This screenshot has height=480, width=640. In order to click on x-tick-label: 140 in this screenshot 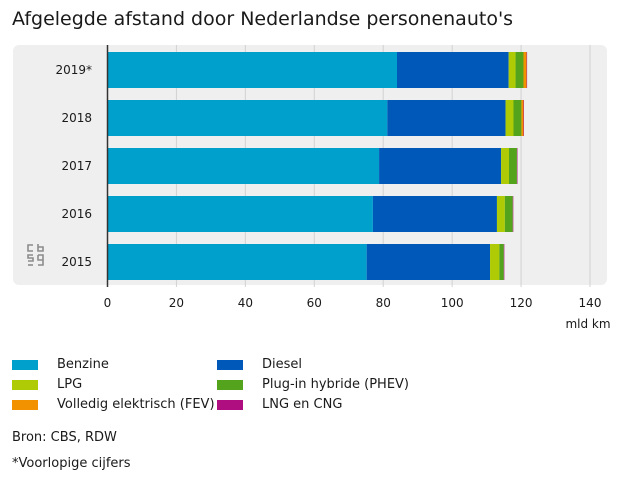, I will do `click(590, 303)`.